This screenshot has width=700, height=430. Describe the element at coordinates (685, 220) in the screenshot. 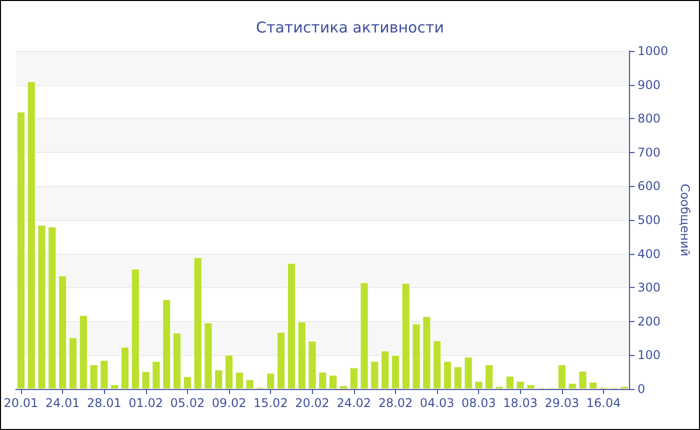

I see `y-axis-title: Сообщений` at that location.